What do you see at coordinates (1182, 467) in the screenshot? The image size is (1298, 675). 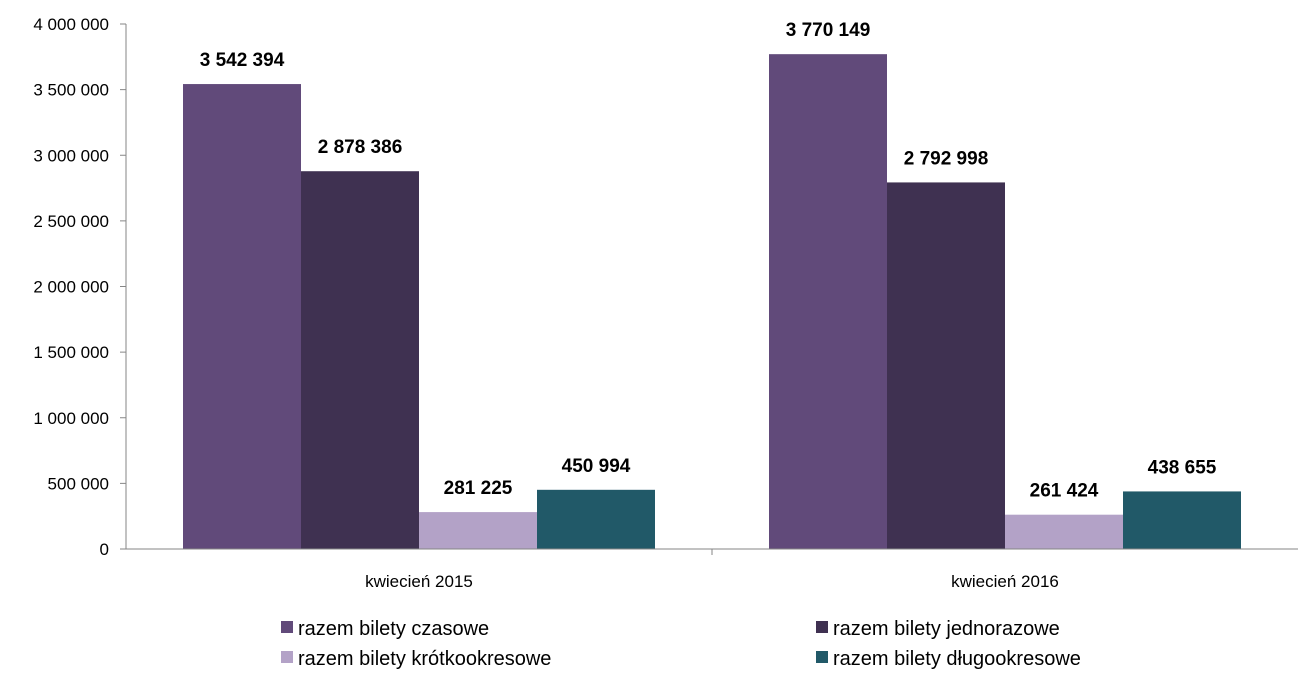 I see `data-label: 438 655` at bounding box center [1182, 467].